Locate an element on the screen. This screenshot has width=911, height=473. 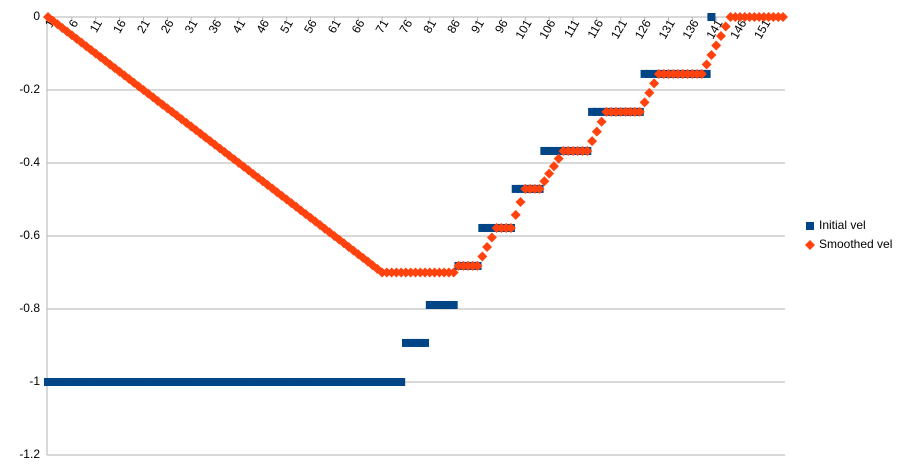
y-tick-label: -0.2 is located at coordinates (29, 89).